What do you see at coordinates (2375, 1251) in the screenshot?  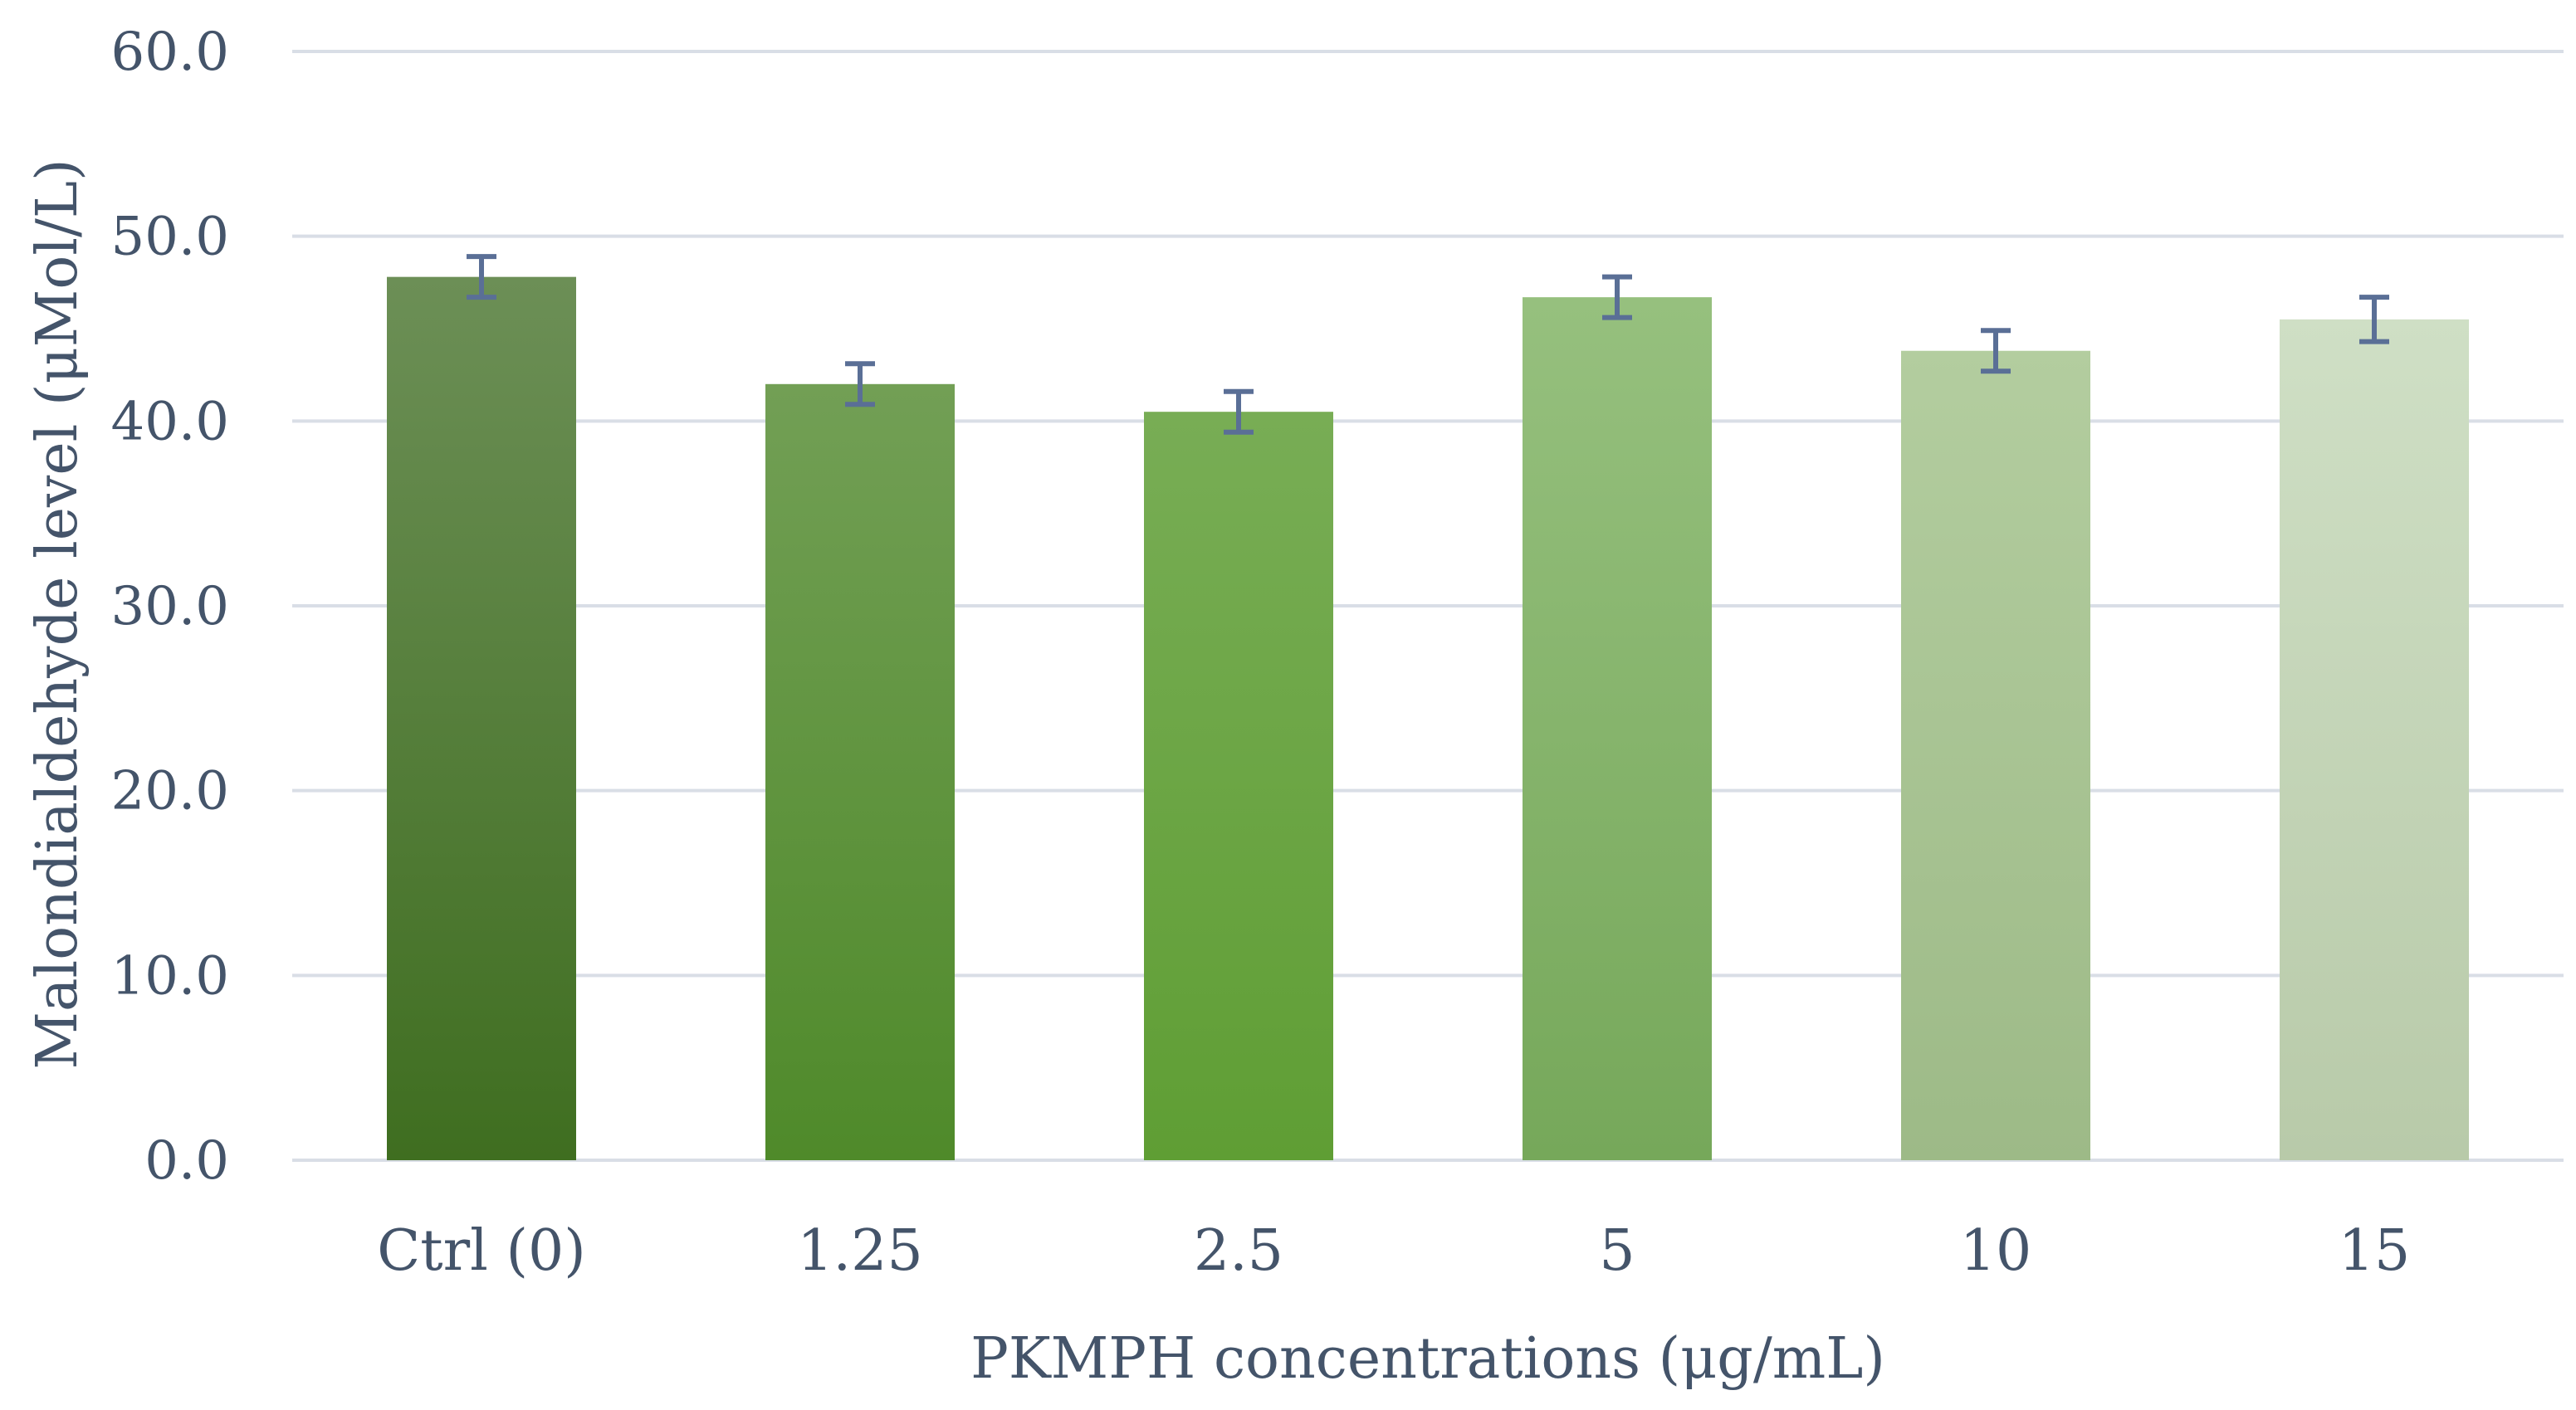 I see `x-tick-label: 15` at bounding box center [2375, 1251].